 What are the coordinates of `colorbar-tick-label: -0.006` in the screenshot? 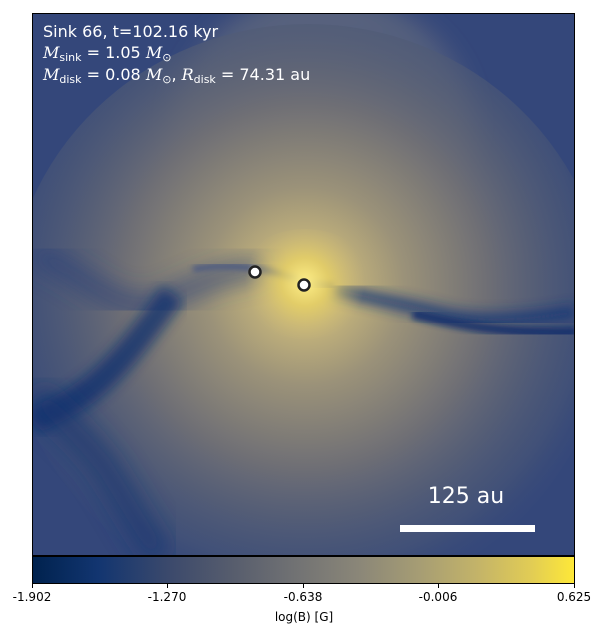 It's located at (438, 597).